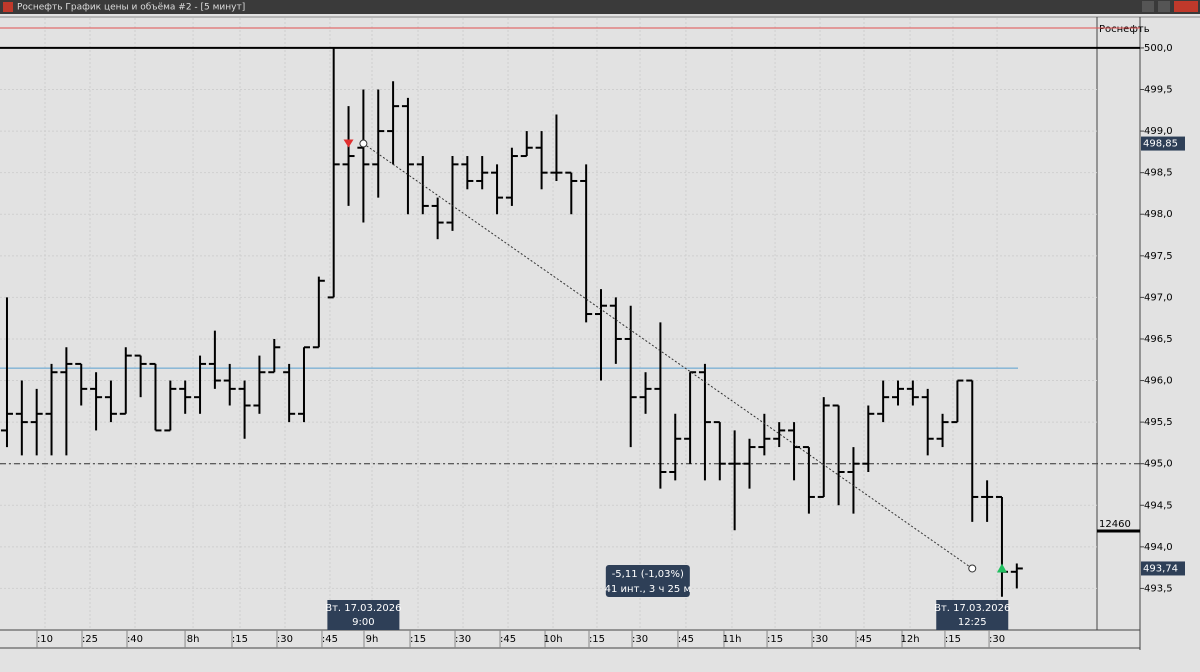 The width and height of the screenshot is (1200, 672). What do you see at coordinates (552, 639) in the screenshot?
I see `x-tick-label: 10h` at bounding box center [552, 639].